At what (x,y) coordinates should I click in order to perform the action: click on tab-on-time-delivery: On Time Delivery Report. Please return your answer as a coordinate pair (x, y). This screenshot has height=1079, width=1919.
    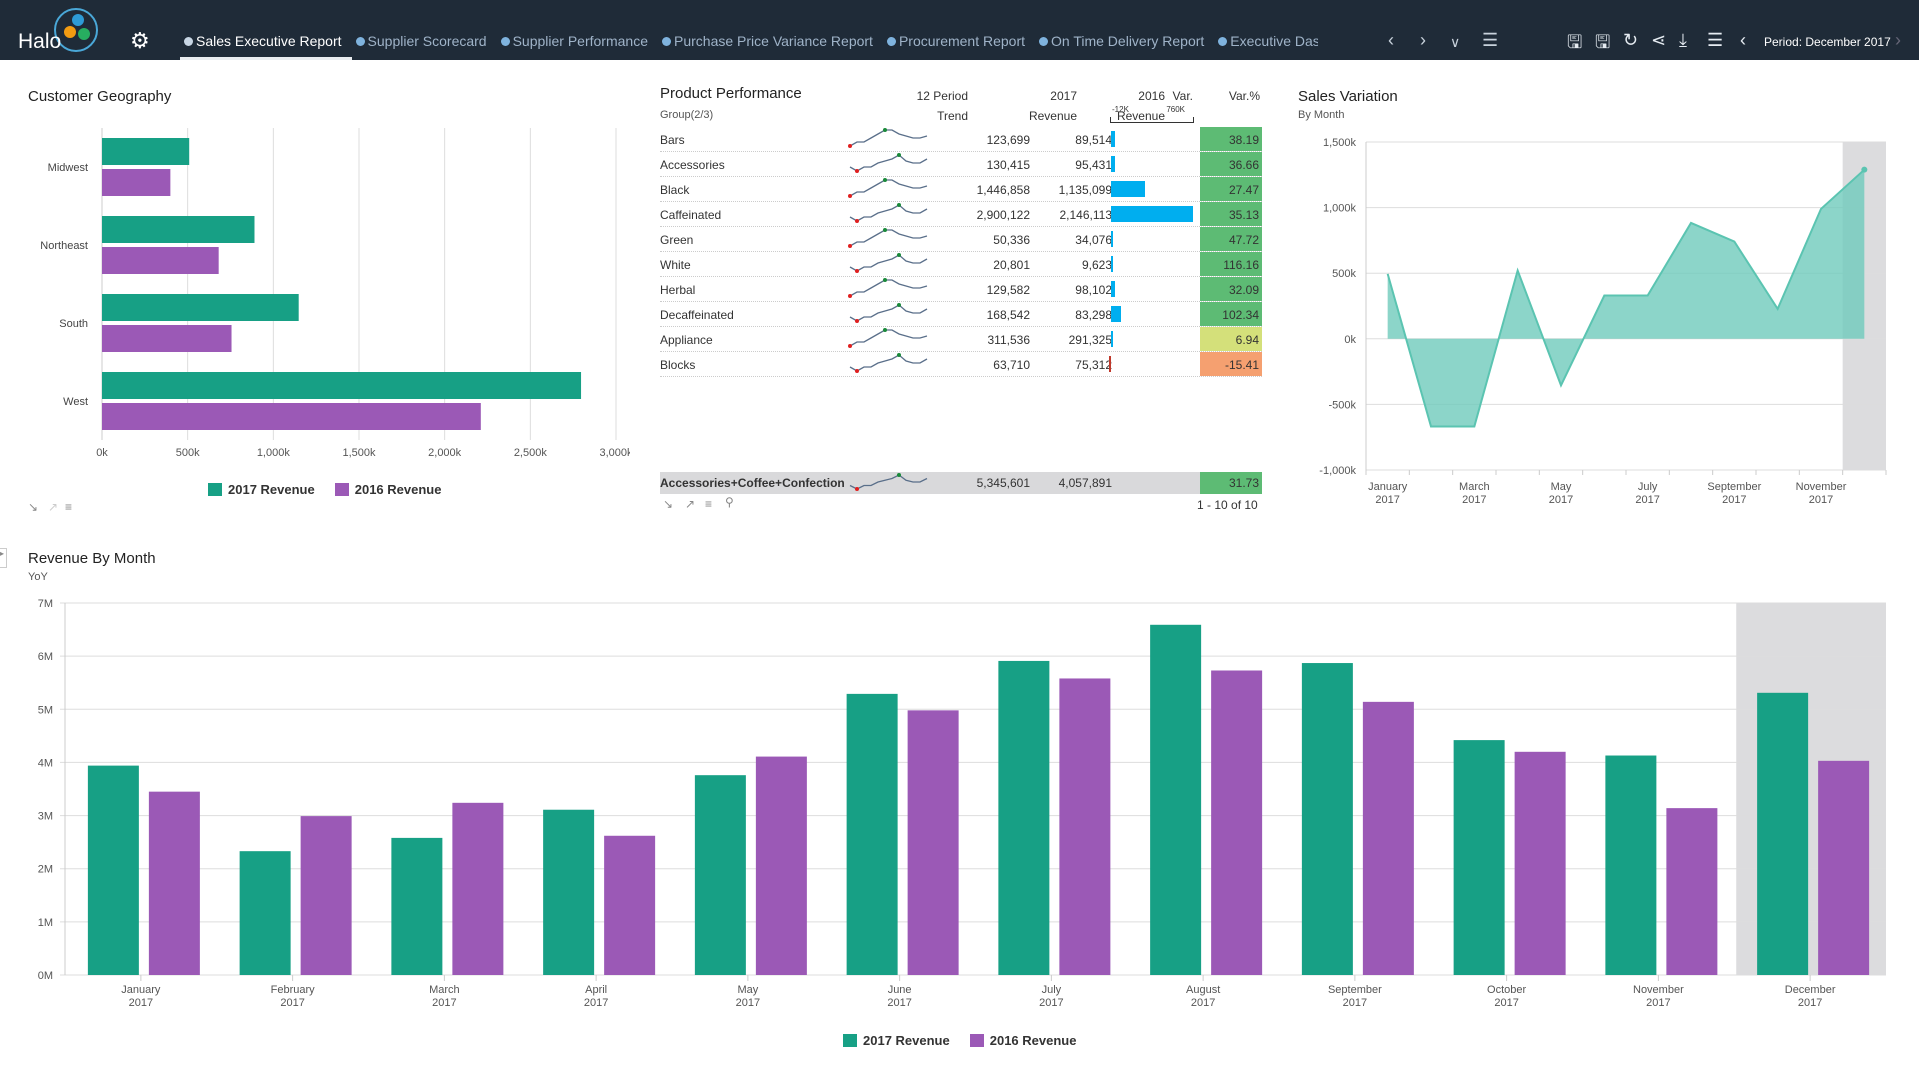
    Looking at the image, I should click on (1128, 30).